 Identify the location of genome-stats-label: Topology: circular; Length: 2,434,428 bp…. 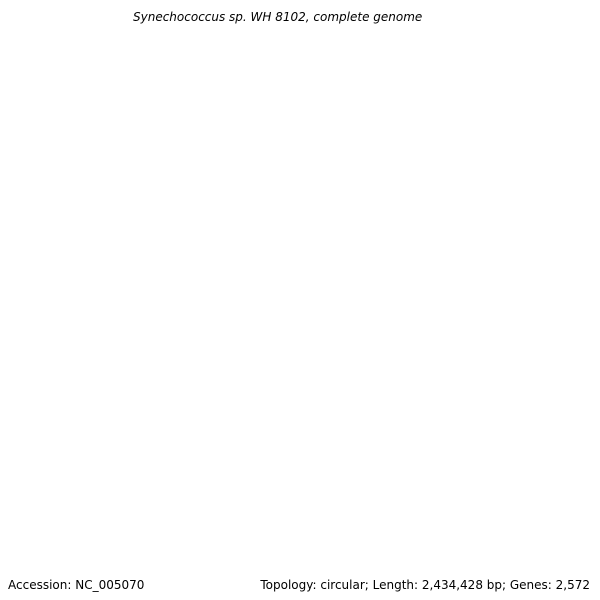
(425, 585).